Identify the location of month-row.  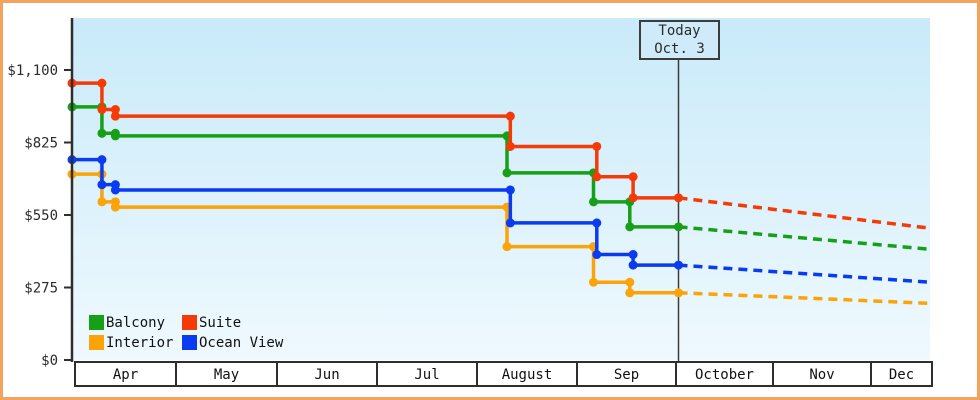
(503, 374).